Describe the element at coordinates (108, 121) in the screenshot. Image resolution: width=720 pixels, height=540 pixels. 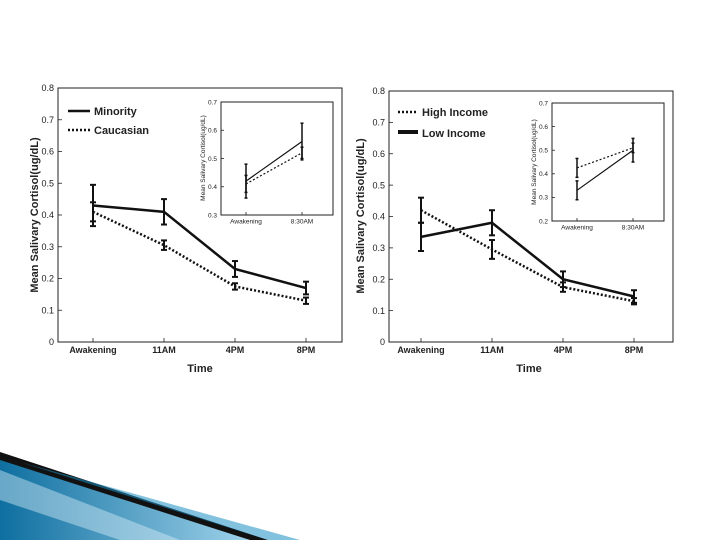
I see `legend: Minority Caucasian` at that location.